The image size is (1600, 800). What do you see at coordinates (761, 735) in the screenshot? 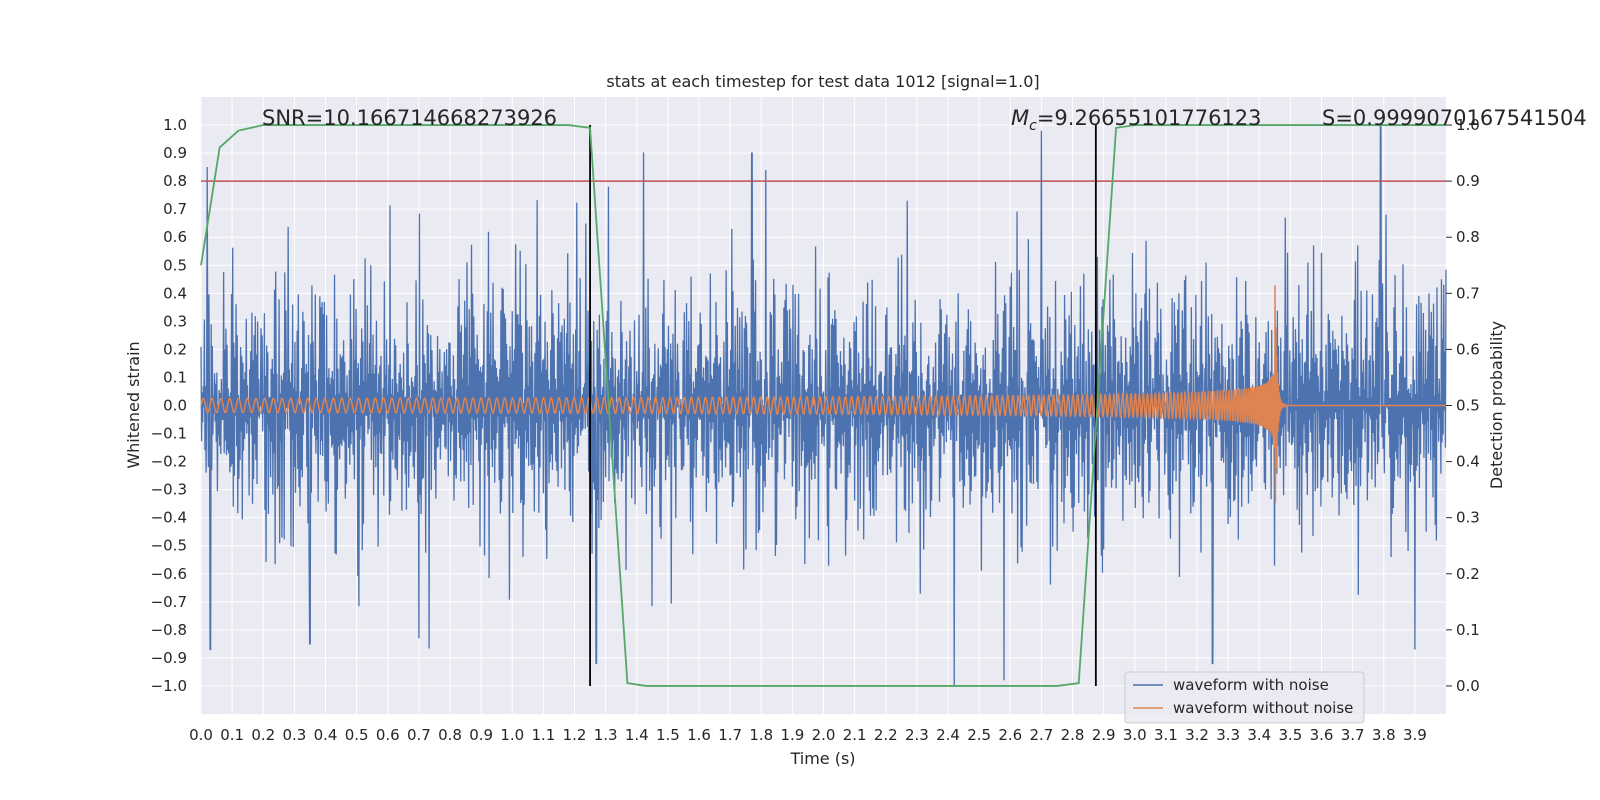
I see `x-tick-label: 1.8` at bounding box center [761, 735].